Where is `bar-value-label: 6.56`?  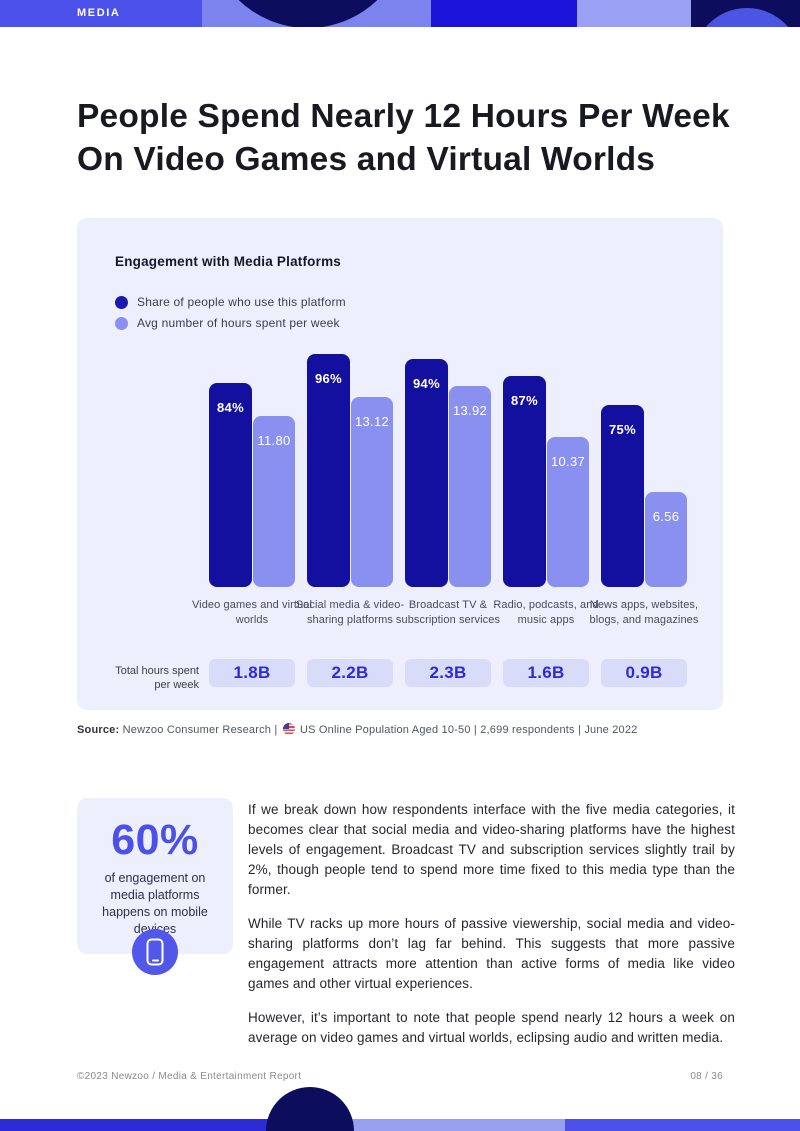 bar-value-label: 6.56 is located at coordinates (666, 516).